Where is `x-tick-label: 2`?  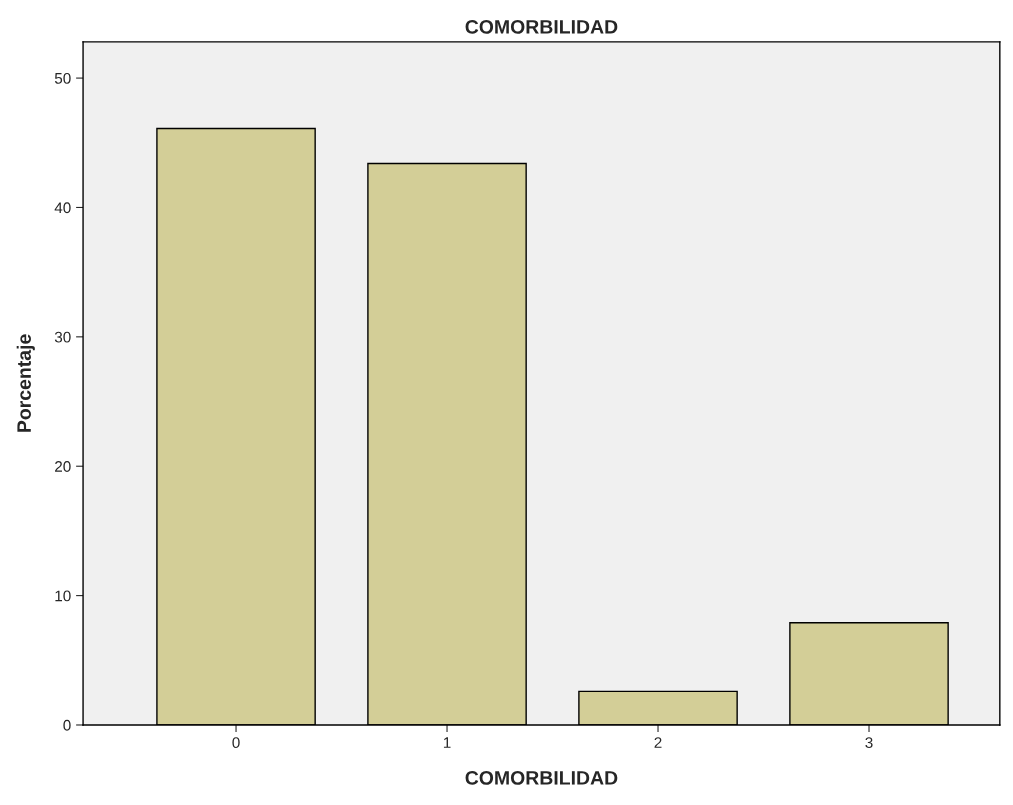 x-tick-label: 2 is located at coordinates (658, 742).